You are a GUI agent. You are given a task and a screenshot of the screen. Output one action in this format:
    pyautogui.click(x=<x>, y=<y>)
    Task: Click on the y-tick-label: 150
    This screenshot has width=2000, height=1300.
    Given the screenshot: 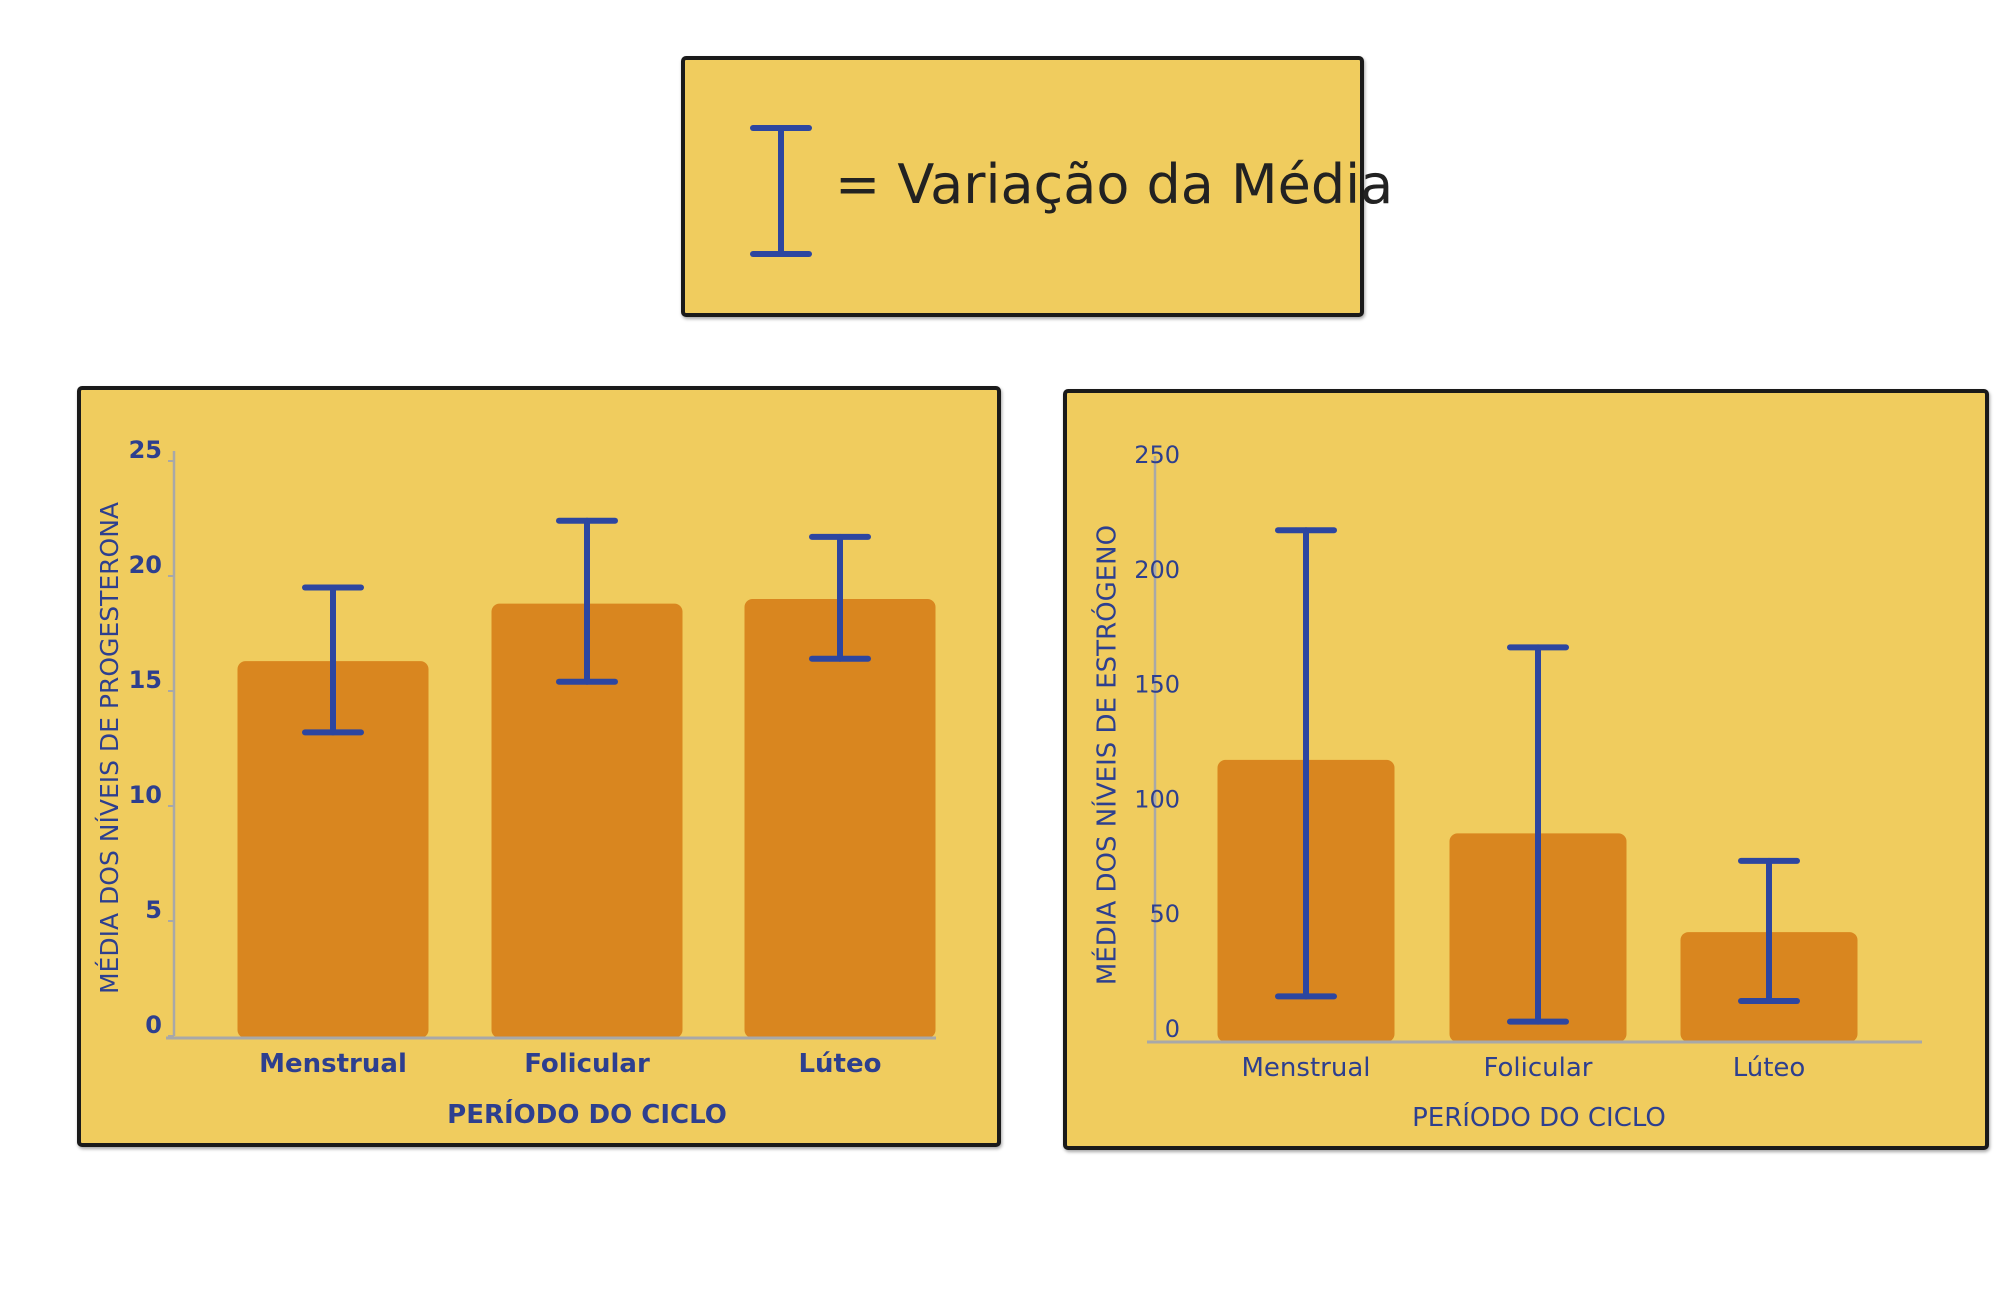 What is the action you would take?
    pyautogui.click(x=1157, y=685)
    